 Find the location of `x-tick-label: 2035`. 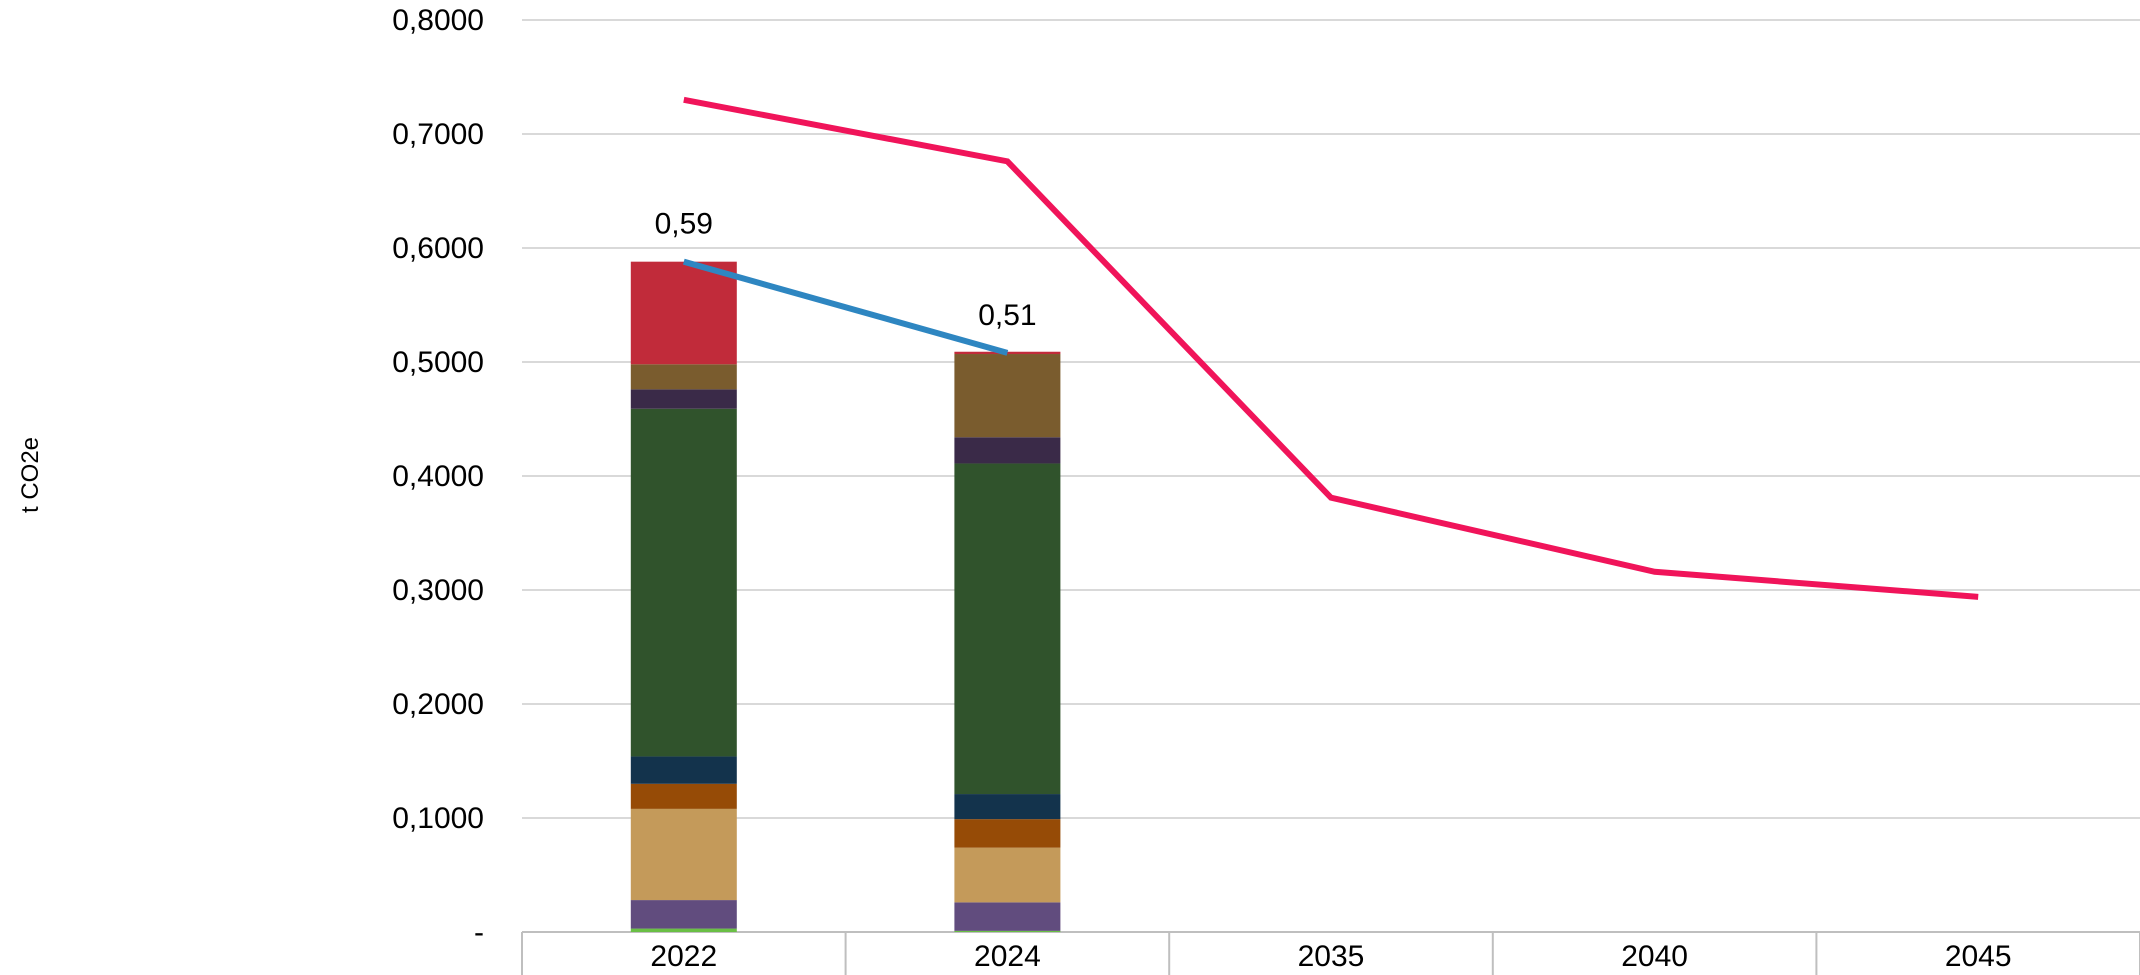

x-tick-label: 2035 is located at coordinates (1331, 956).